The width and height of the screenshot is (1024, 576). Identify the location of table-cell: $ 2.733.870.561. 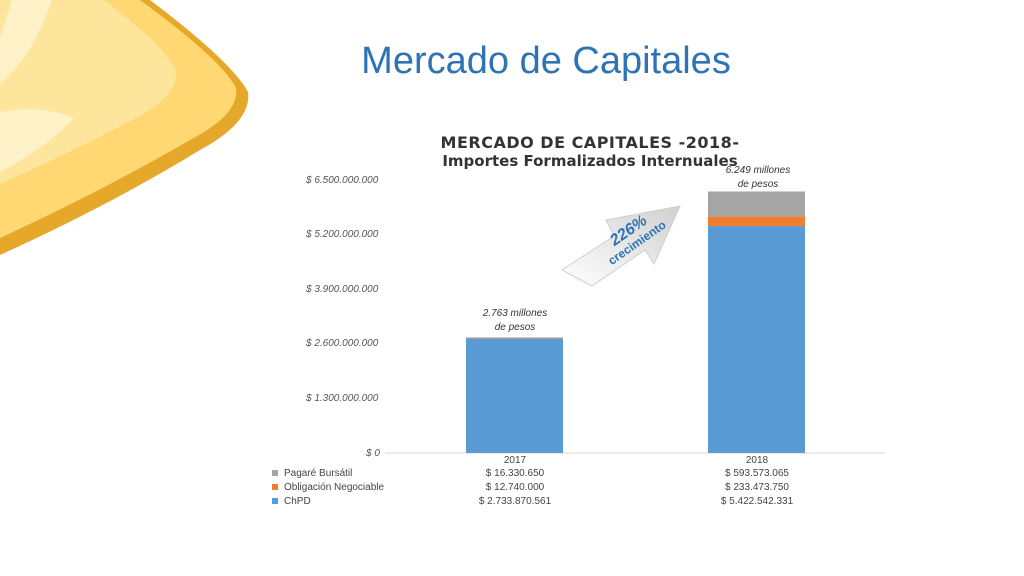
(515, 501).